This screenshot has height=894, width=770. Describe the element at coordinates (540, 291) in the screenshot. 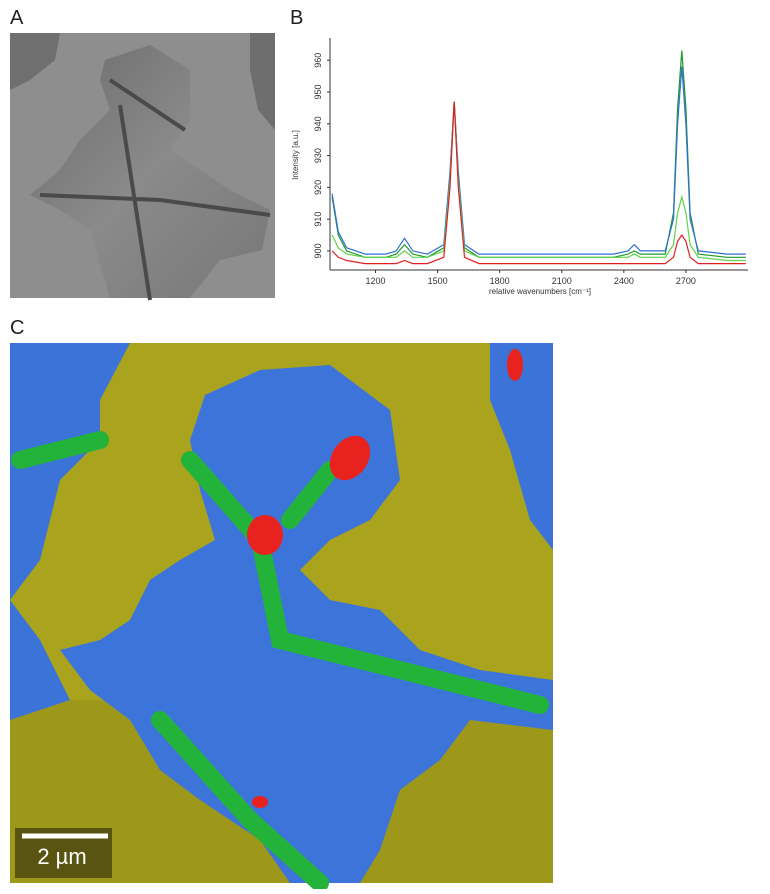

I see `x-axis-label: relative wavenumbers [cm⁻¹]` at that location.